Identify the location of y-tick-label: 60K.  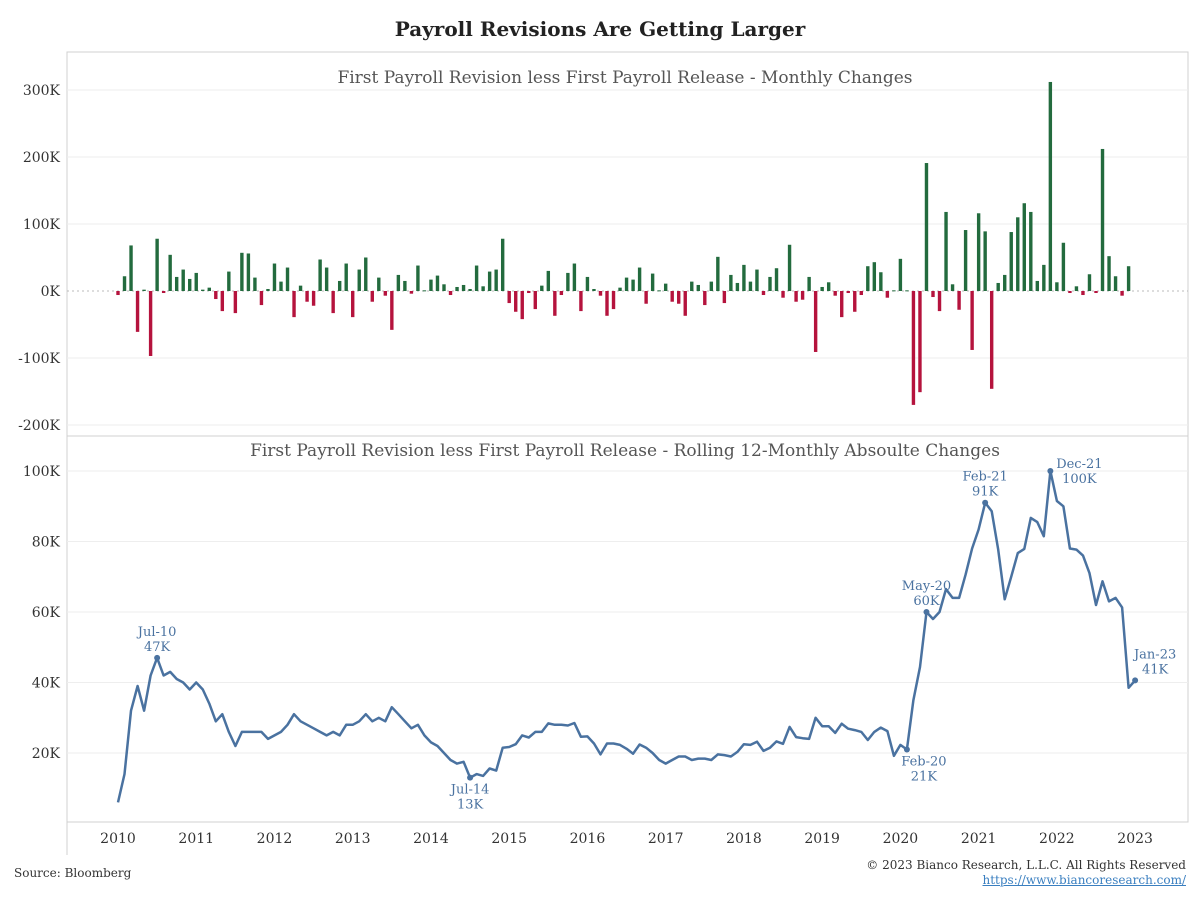
(46, 613).